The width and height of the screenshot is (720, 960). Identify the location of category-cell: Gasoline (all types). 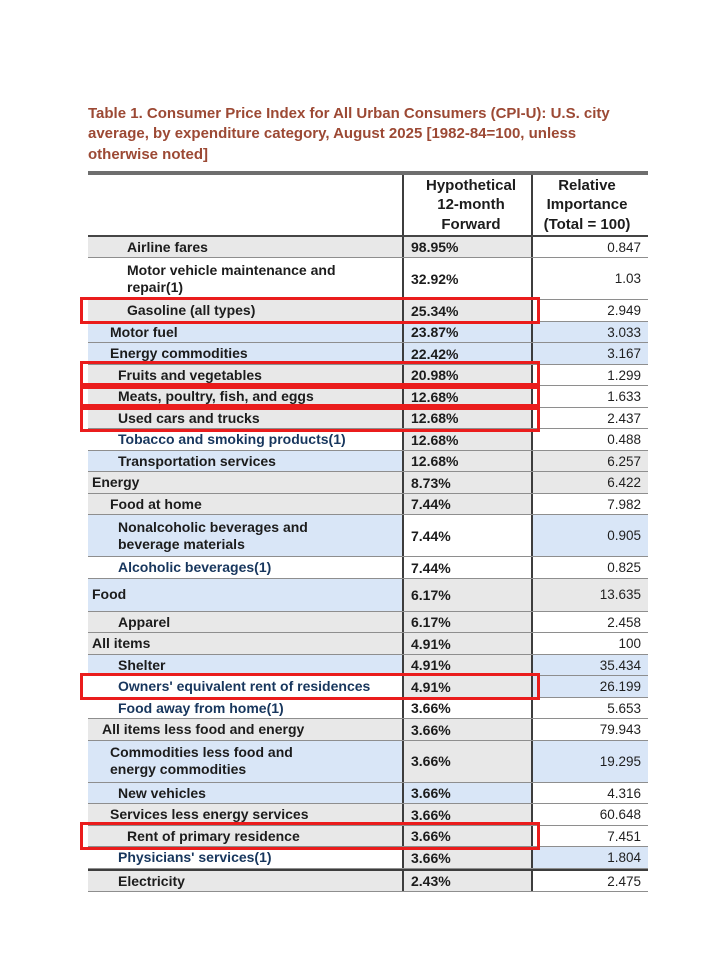
(245, 310).